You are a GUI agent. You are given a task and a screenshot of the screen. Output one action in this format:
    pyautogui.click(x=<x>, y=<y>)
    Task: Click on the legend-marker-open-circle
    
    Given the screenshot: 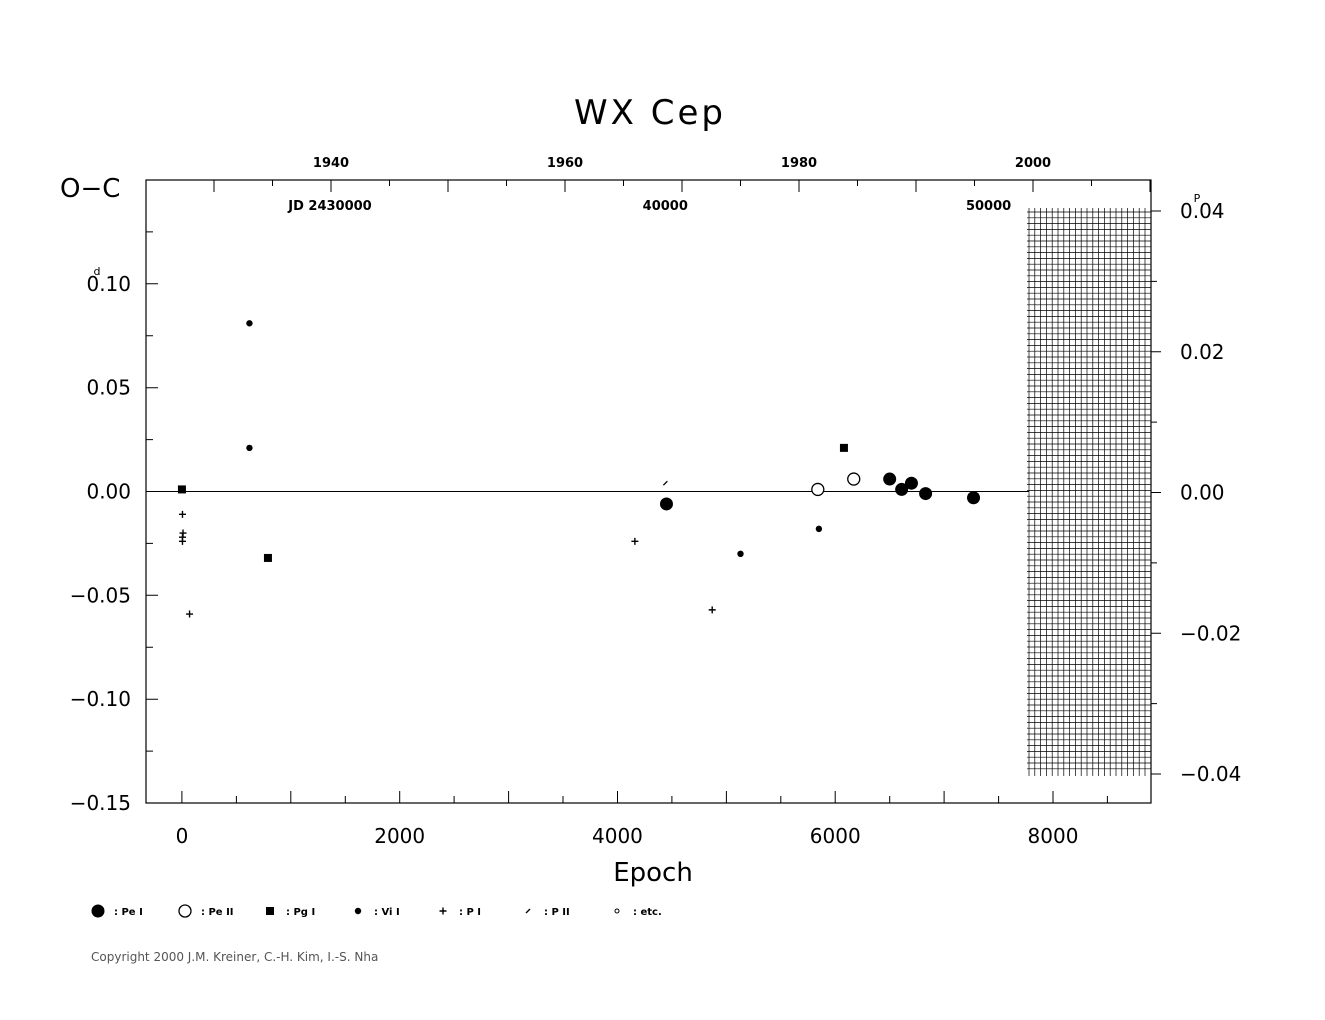 What is the action you would take?
    pyautogui.click(x=185, y=911)
    